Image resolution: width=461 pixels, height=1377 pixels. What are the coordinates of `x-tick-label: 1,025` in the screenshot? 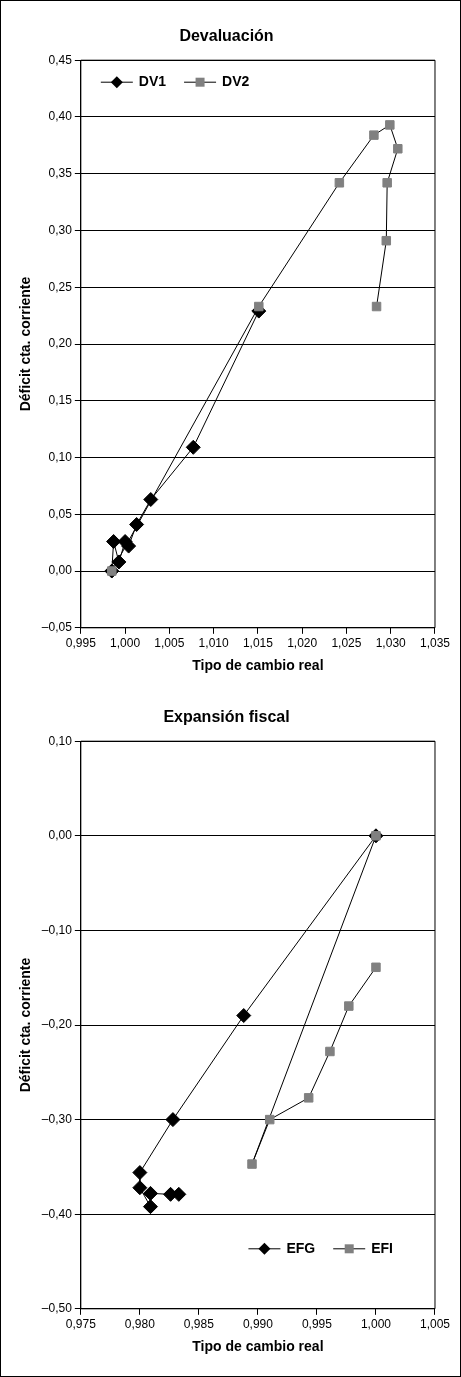 It's located at (346, 643).